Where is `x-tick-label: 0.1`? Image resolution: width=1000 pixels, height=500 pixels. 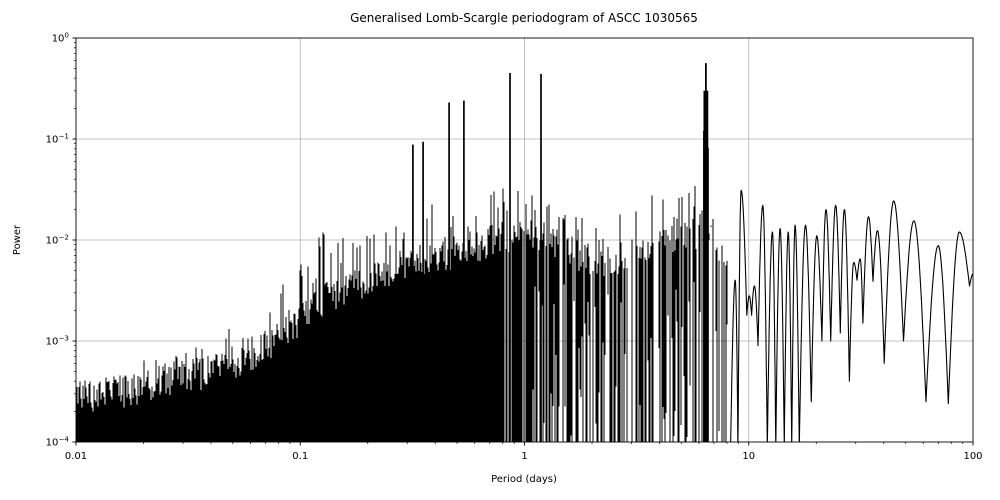
x-tick-label: 0.1 is located at coordinates (300, 456).